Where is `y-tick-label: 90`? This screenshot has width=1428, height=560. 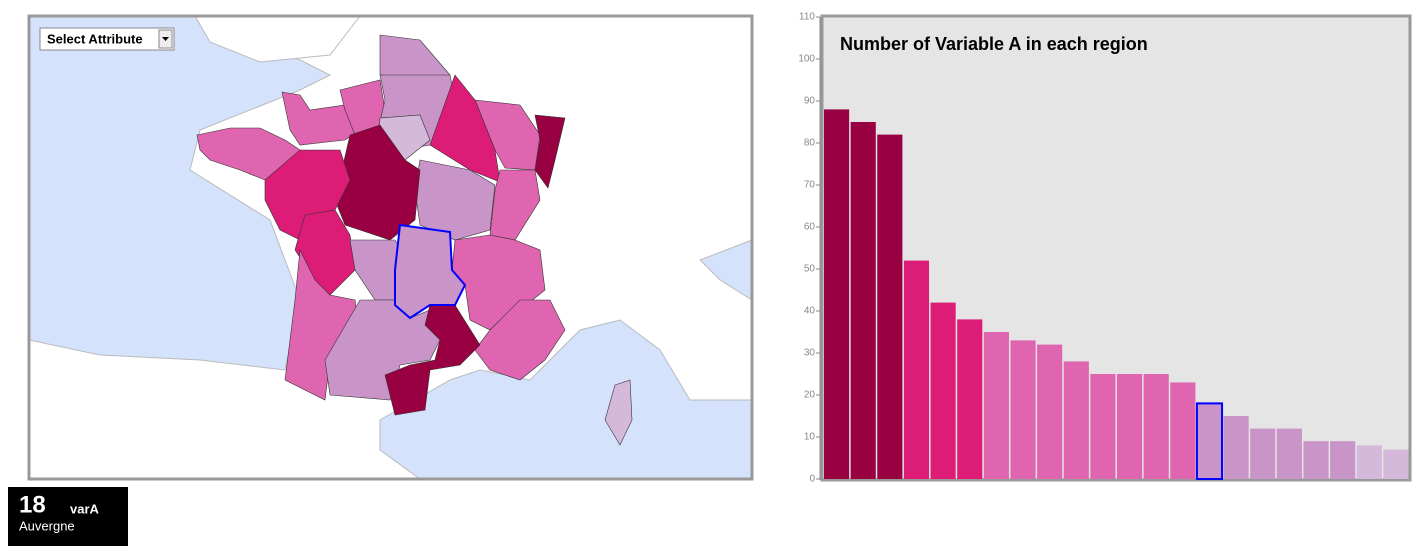 y-tick-label: 90 is located at coordinates (810, 101).